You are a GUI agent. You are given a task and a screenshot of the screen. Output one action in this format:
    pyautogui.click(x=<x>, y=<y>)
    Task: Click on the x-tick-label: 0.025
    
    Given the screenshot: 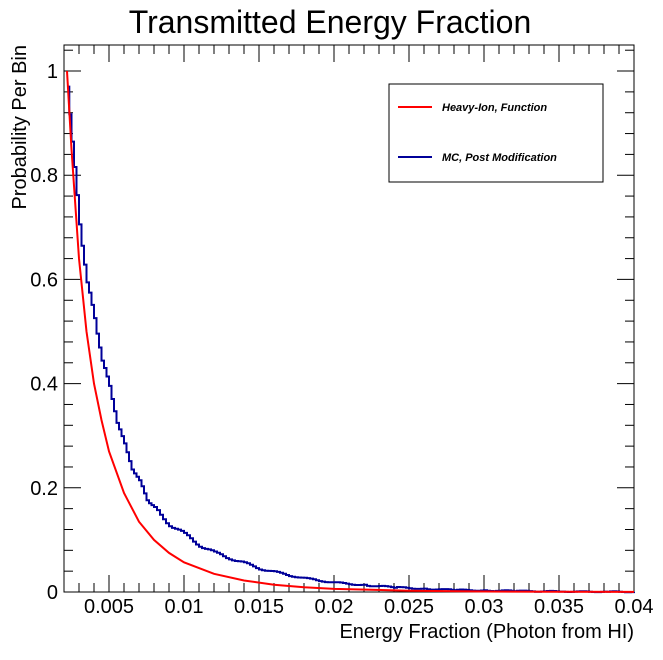 What is the action you would take?
    pyautogui.click(x=409, y=607)
    